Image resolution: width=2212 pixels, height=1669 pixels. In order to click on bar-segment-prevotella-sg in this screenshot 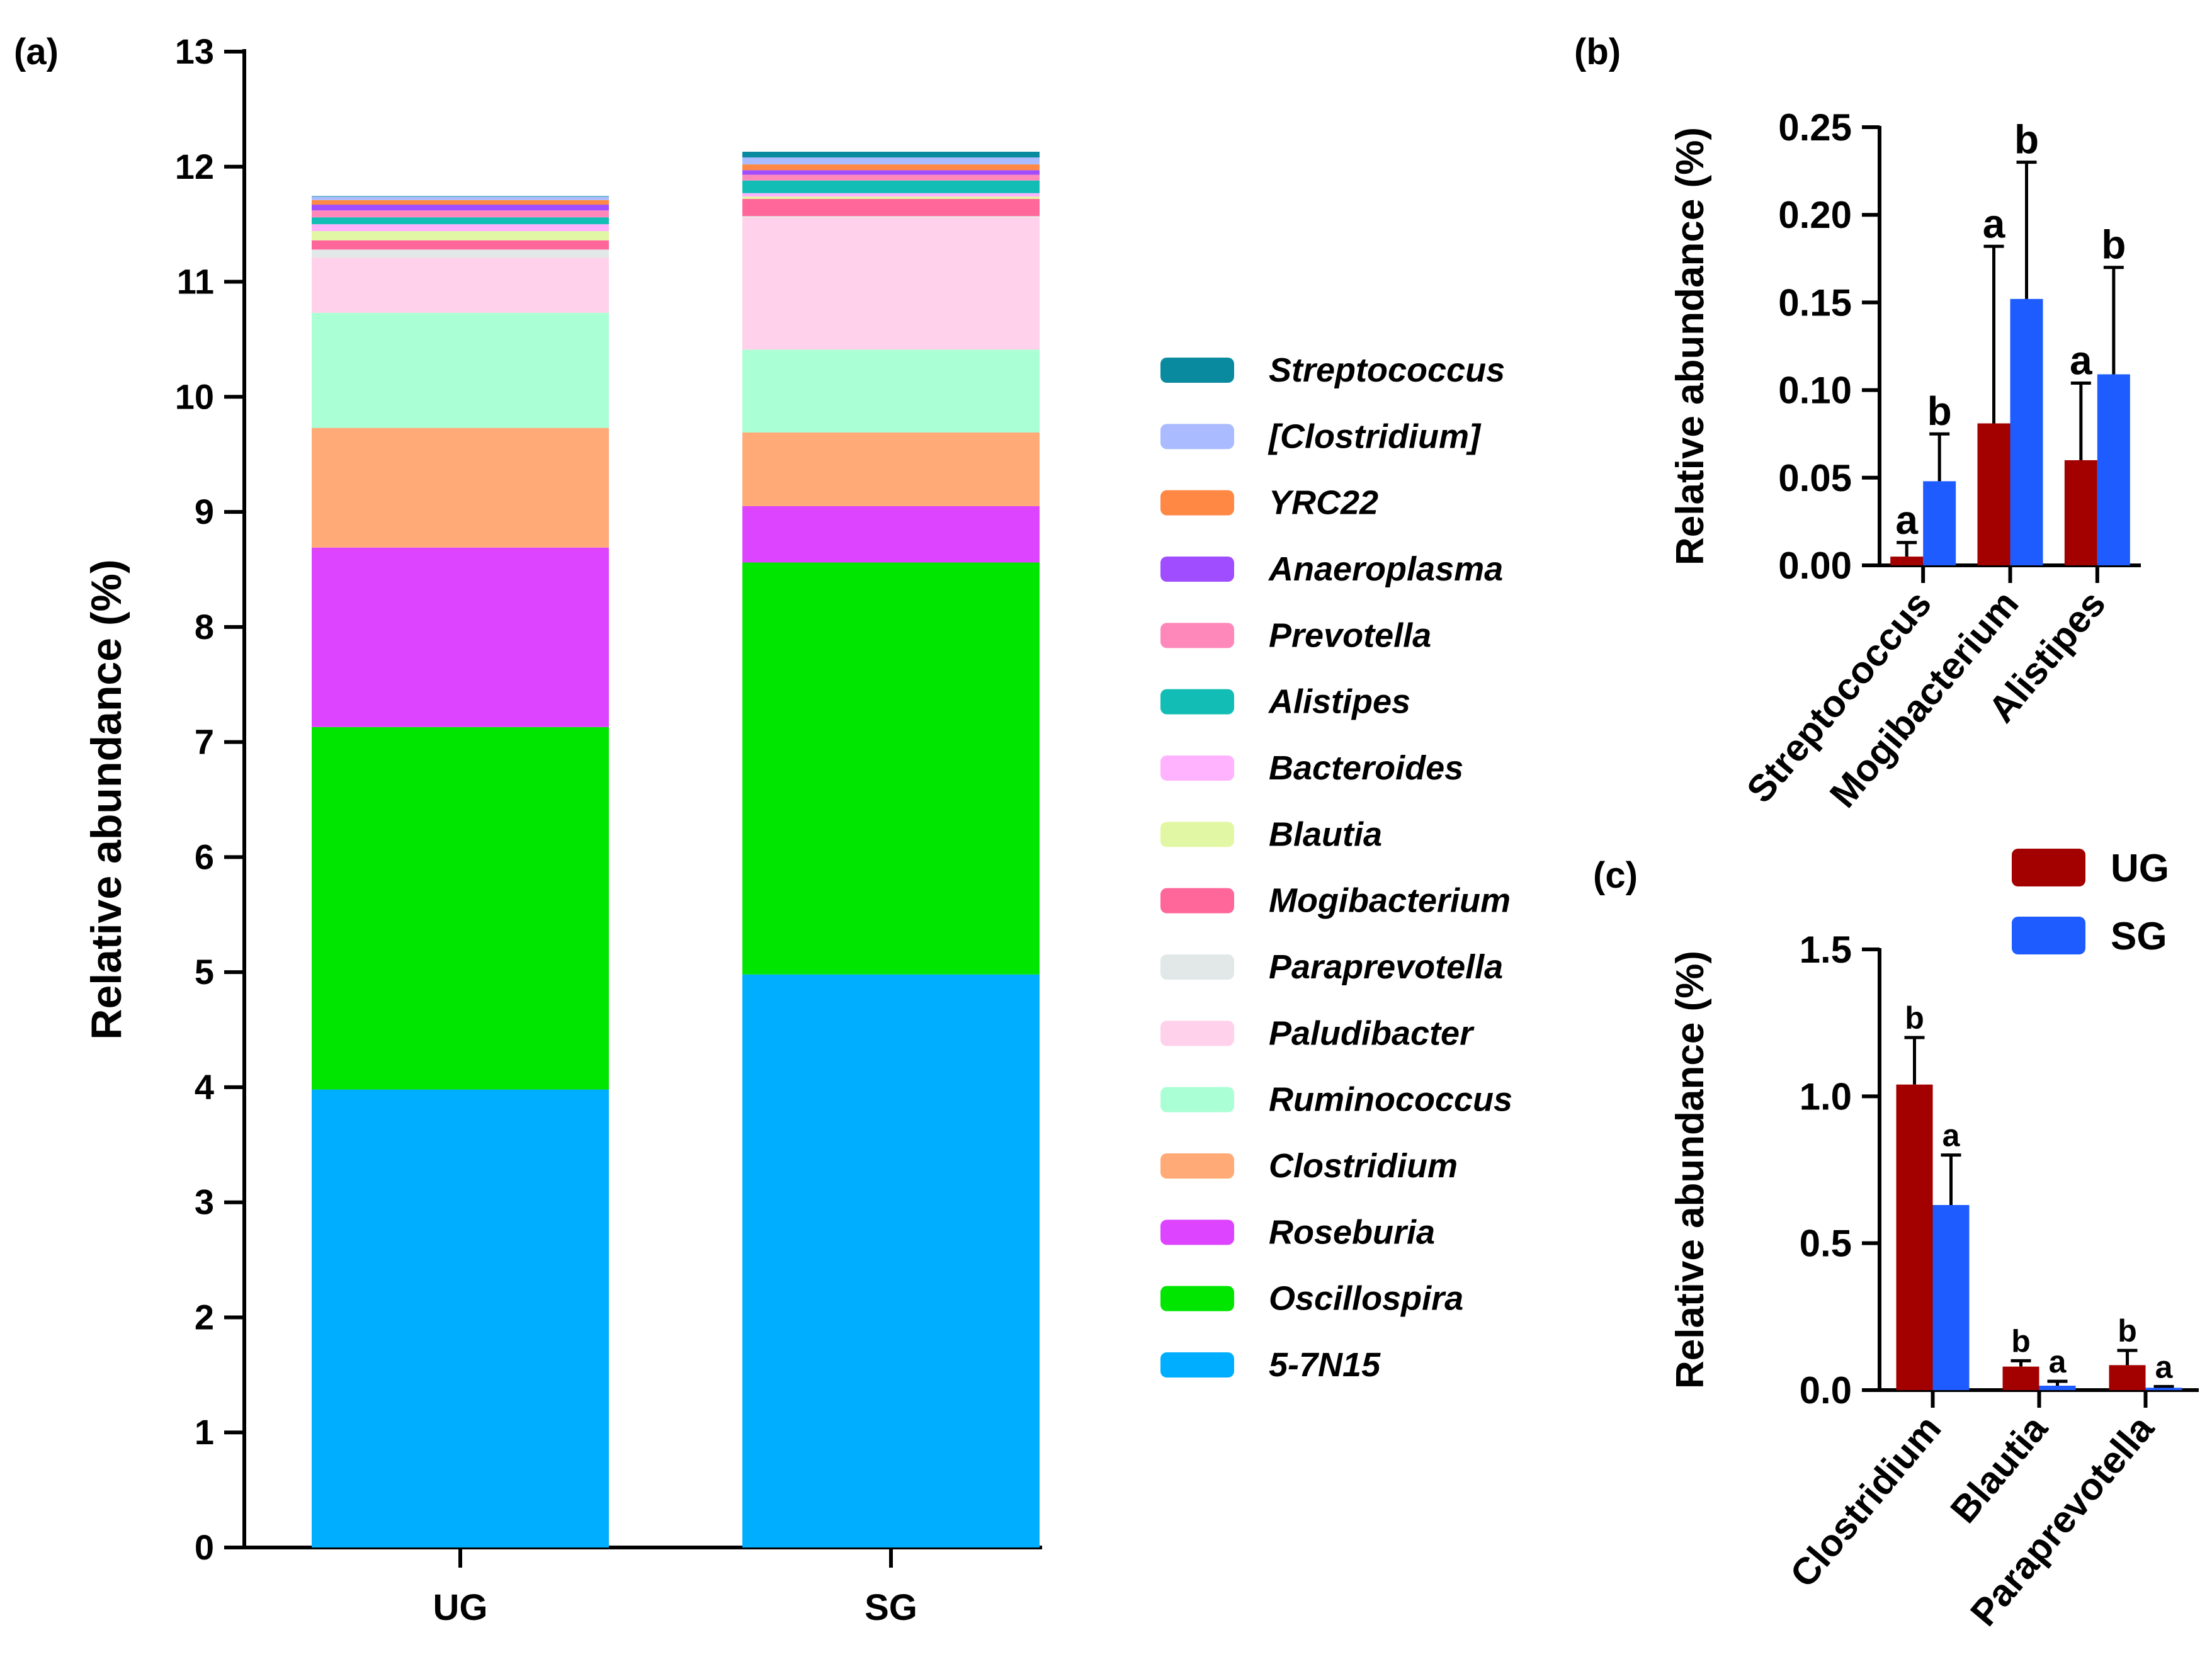, I will do `click(891, 178)`.